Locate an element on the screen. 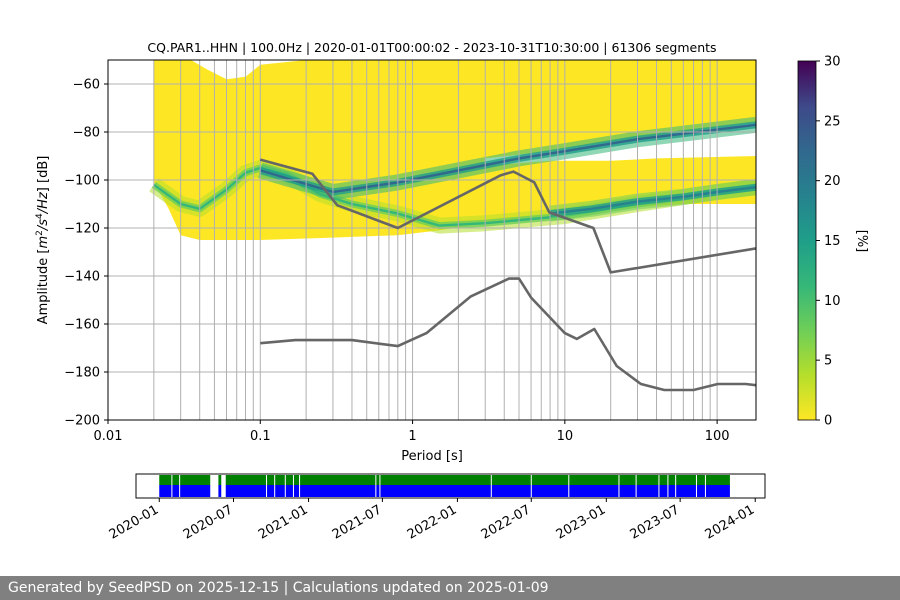 This screenshot has height=600, width=900. noise-model-nhnm is located at coordinates (507, 216).